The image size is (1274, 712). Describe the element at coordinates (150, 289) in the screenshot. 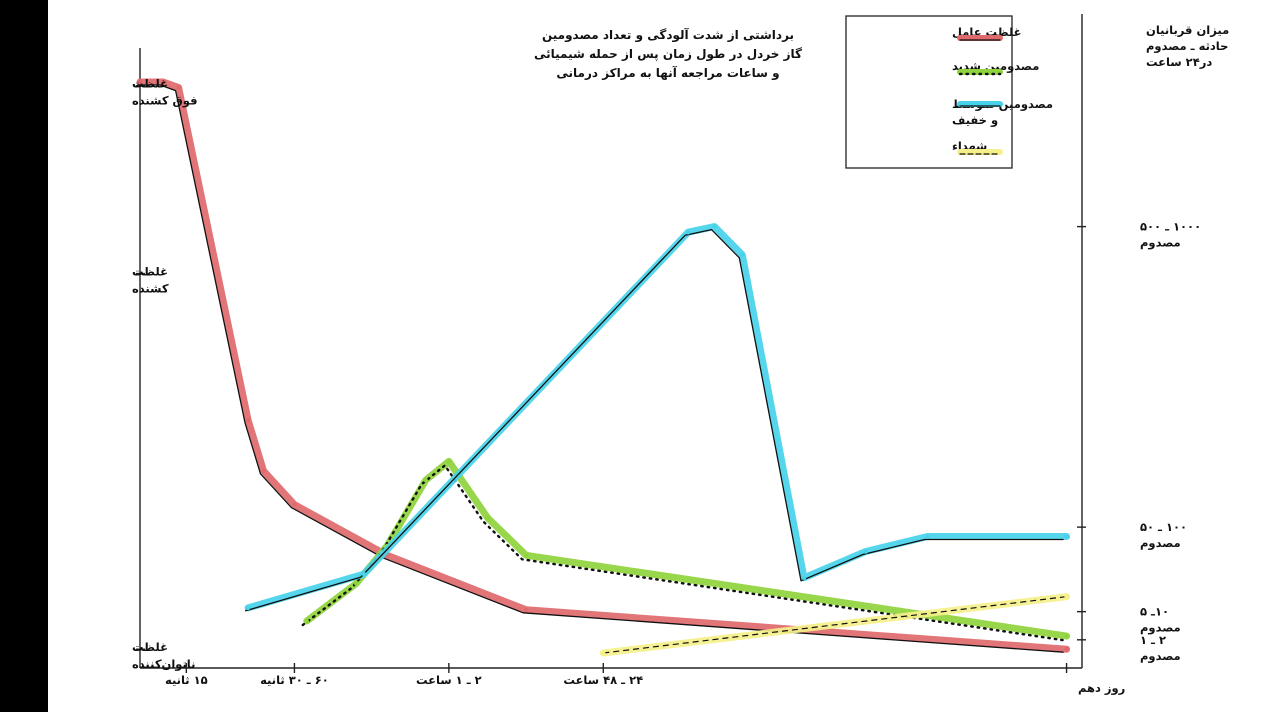

I see `left-tick-label: کشنده` at that location.